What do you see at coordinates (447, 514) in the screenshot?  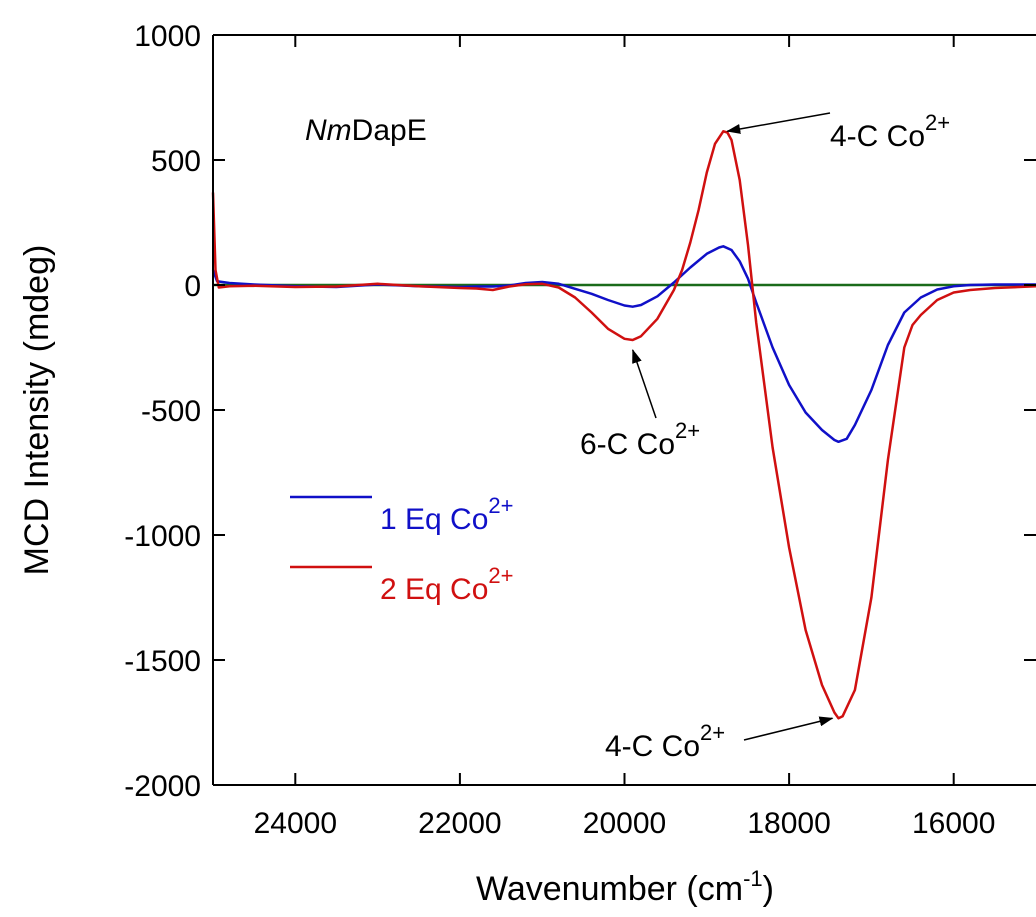 I see `legend-label-1: 1 Eq Co2+` at bounding box center [447, 514].